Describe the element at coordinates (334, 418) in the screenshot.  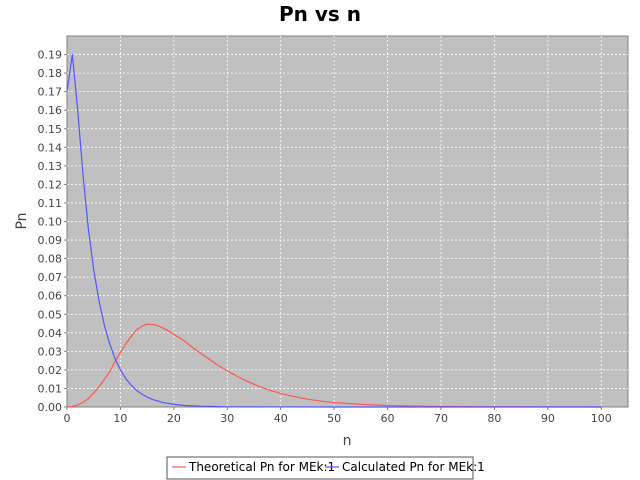
I see `x-tick-label: 50` at that location.